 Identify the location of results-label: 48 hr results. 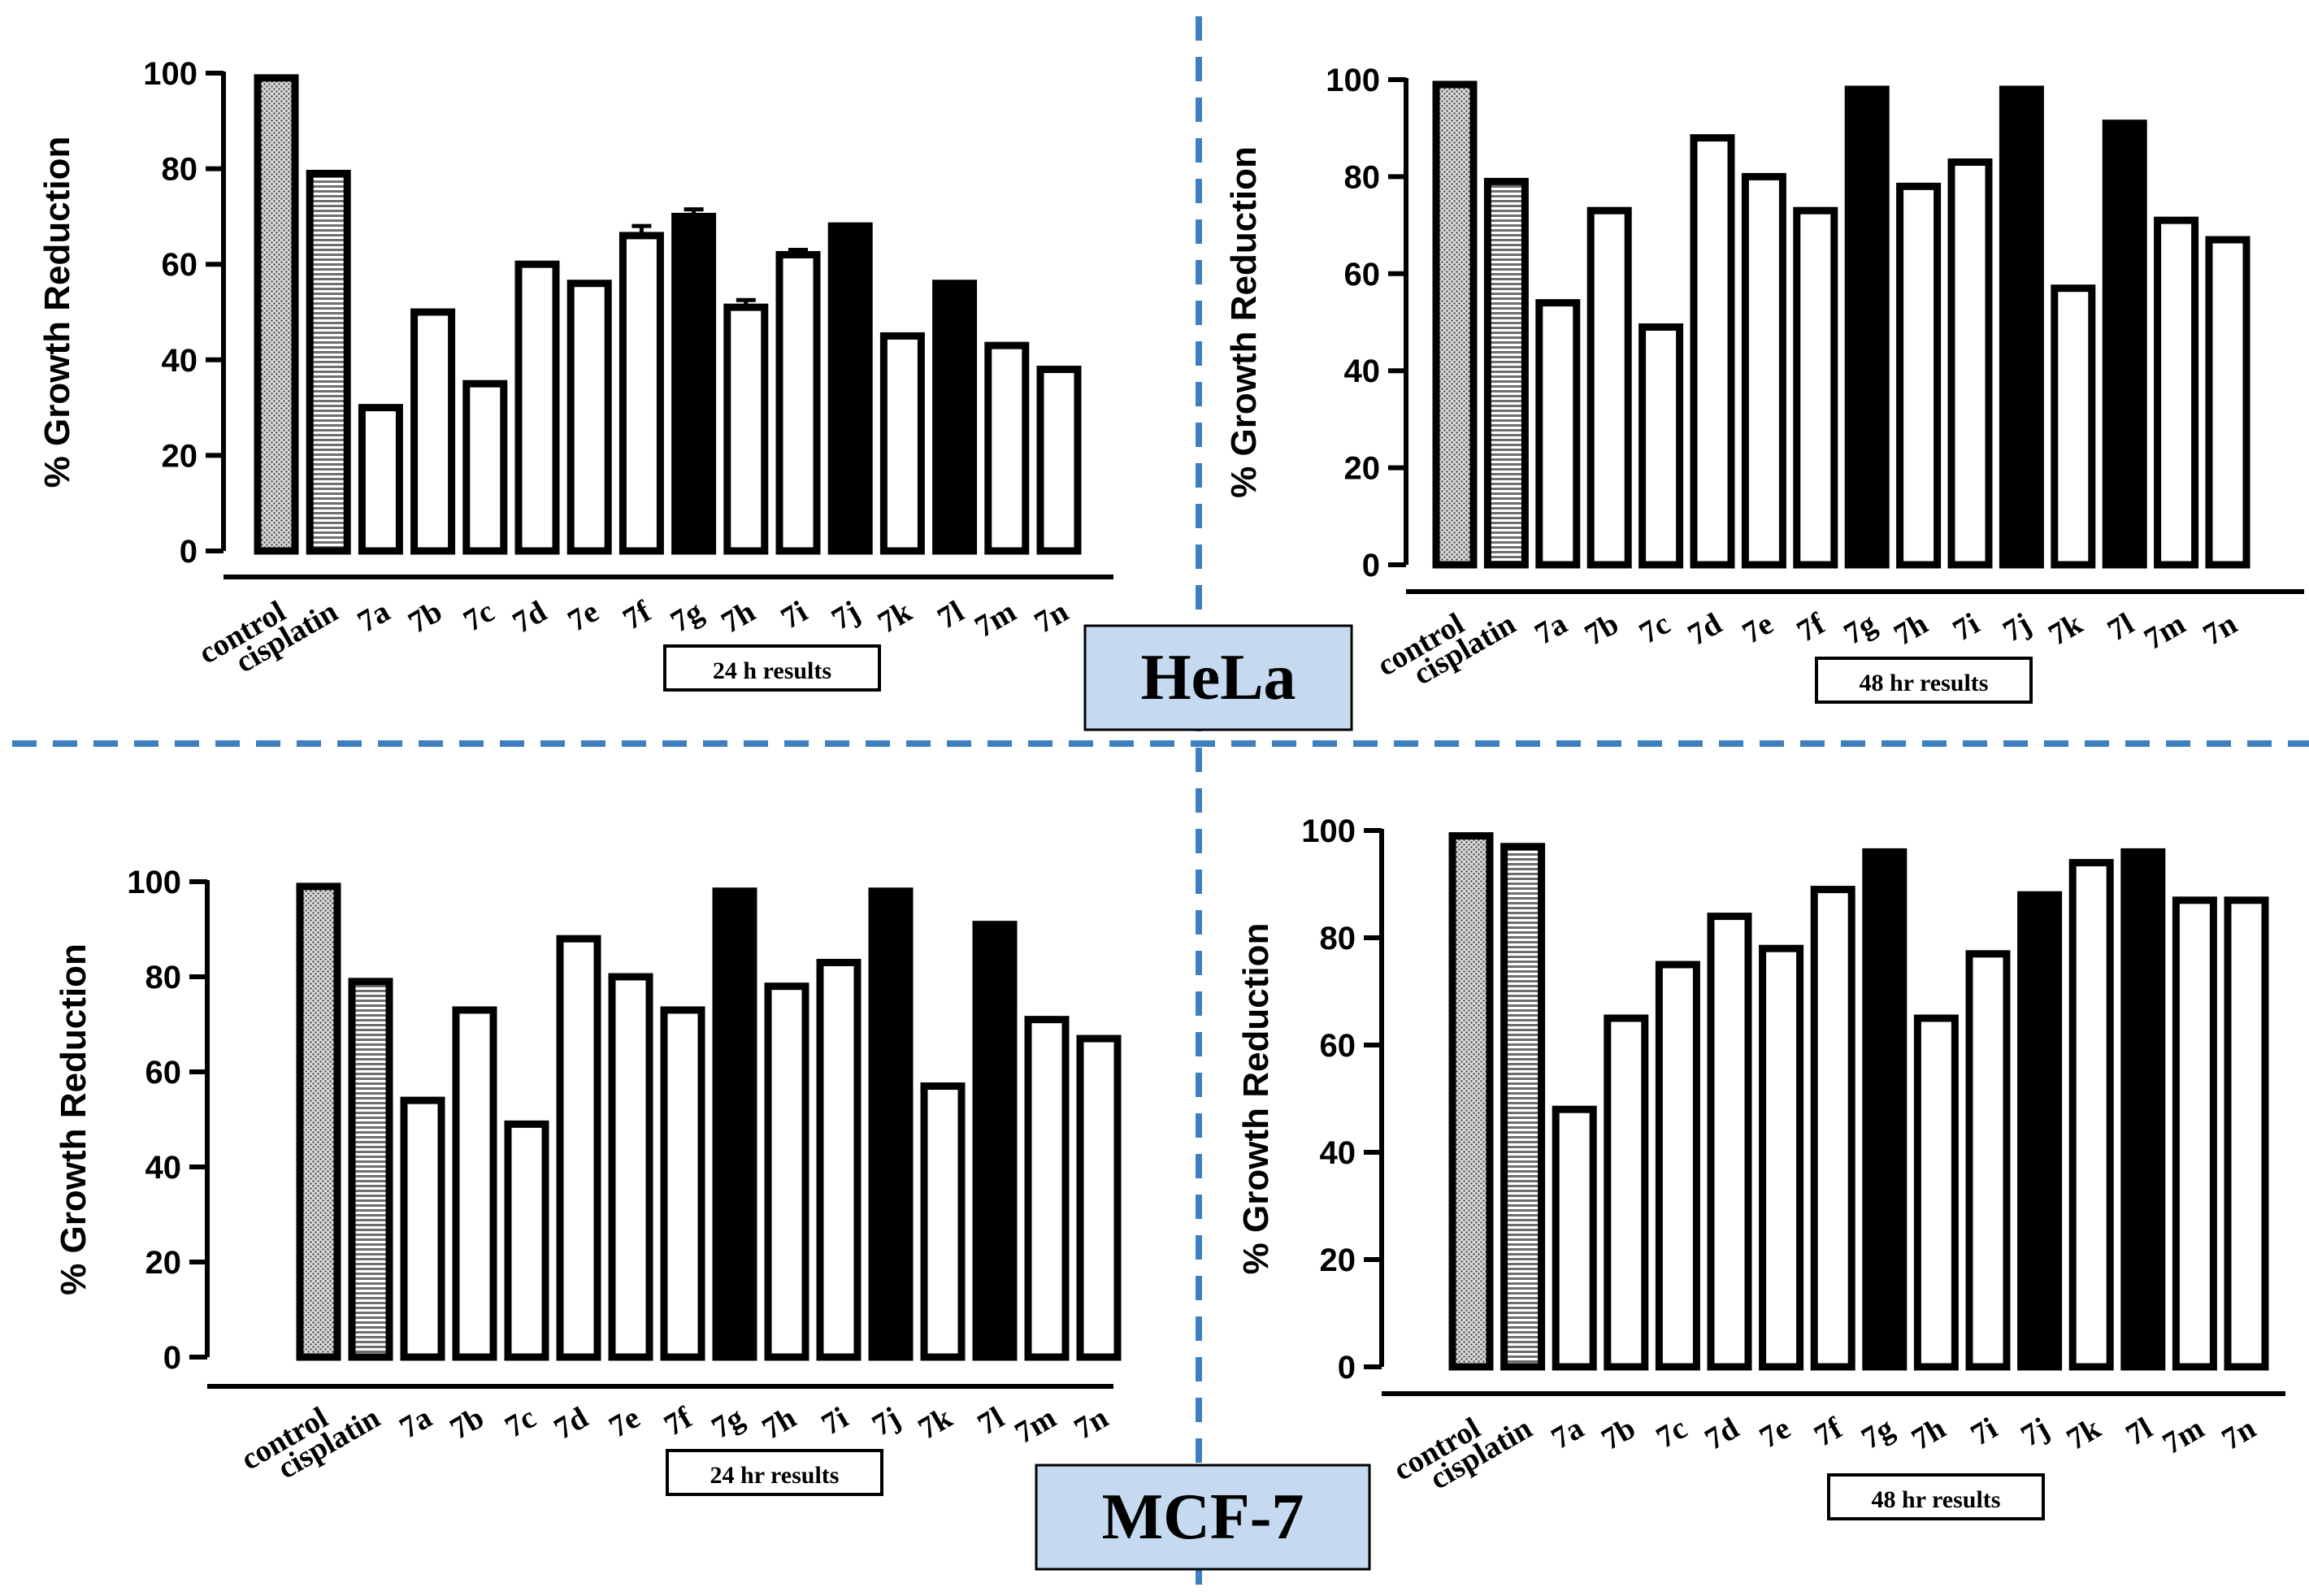
(1924, 683).